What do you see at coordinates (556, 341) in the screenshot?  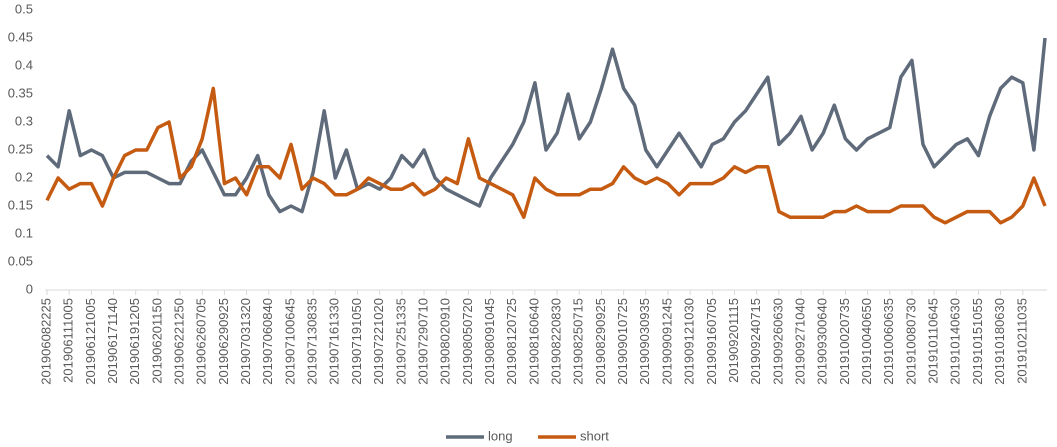 I see `x-tick-label: 201908220830` at bounding box center [556, 341].